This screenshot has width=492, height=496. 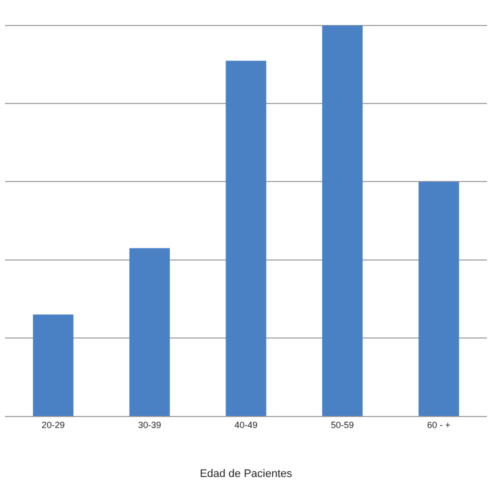 I want to click on x-tick-label: 60 - +, so click(x=438, y=425).